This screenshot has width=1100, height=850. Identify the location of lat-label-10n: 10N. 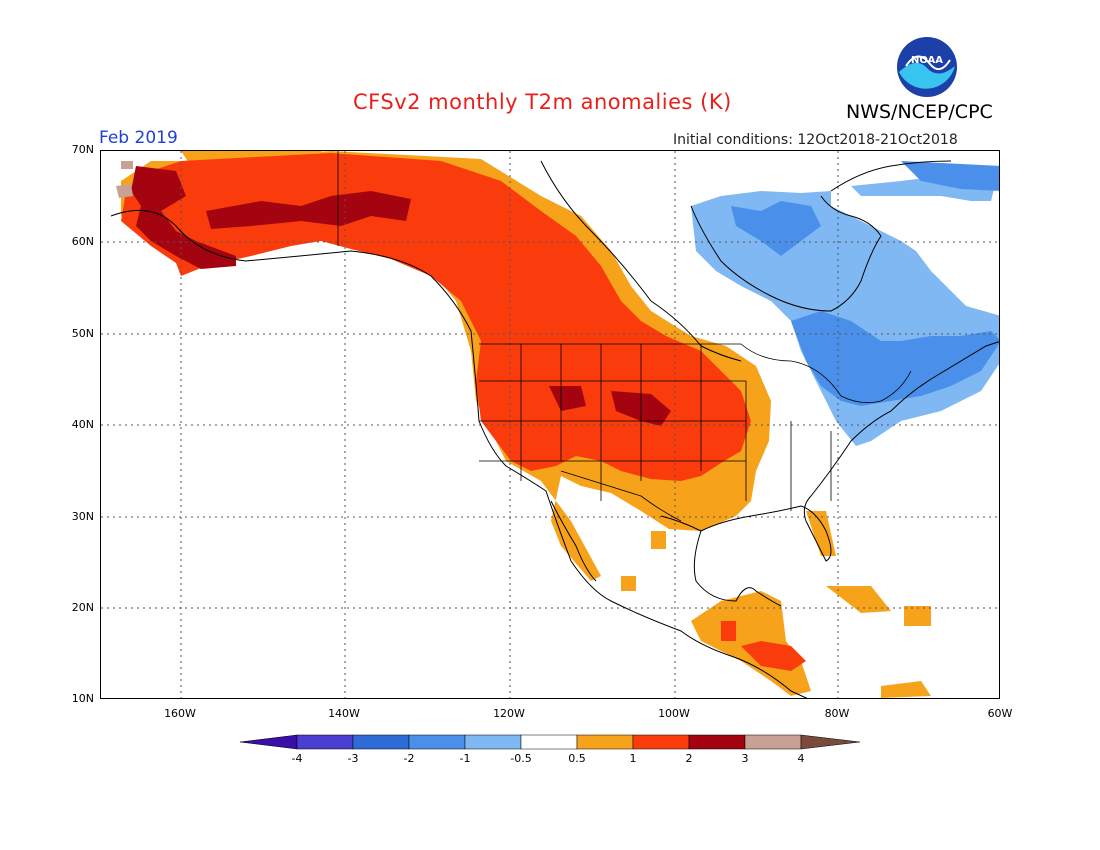
(82, 698).